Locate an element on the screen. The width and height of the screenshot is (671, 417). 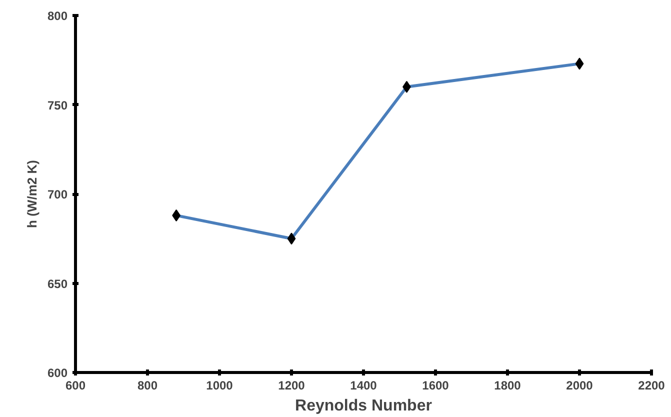
y-tick-label: 700 is located at coordinates (57, 195).